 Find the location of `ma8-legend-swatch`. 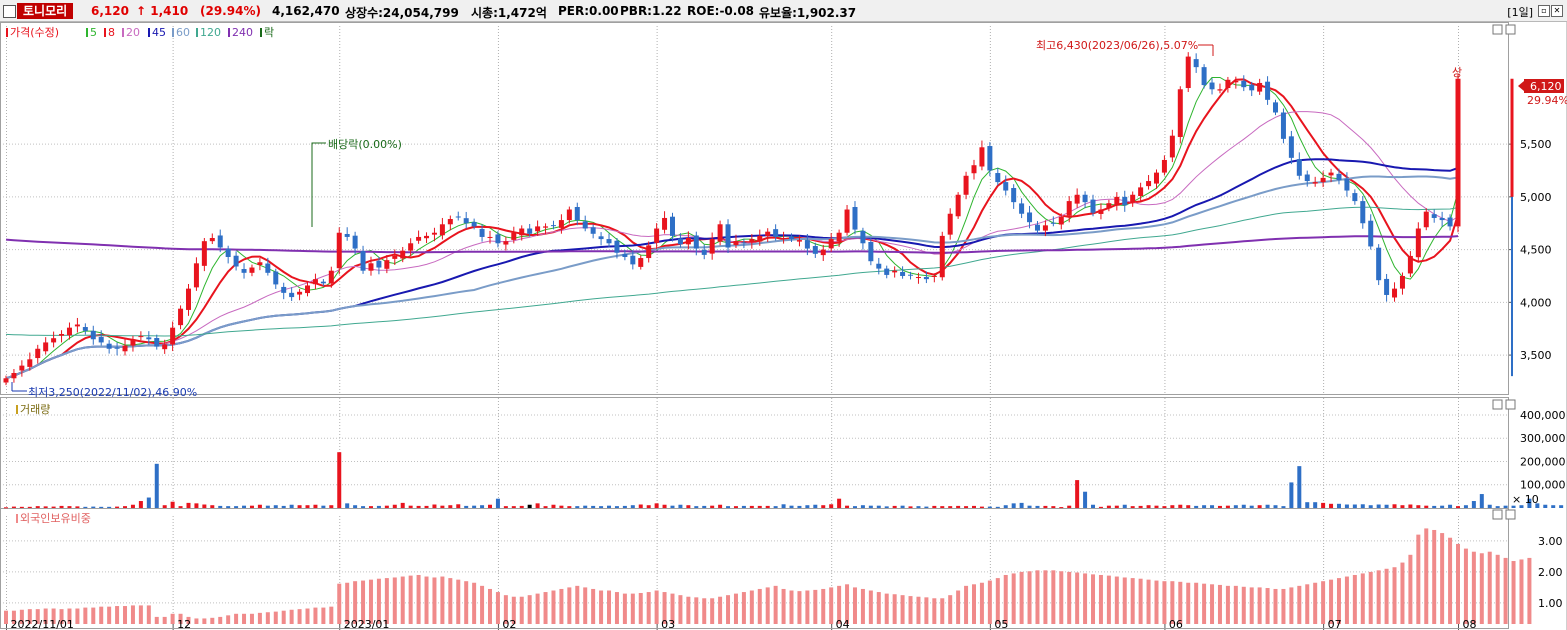

ma8-legend-swatch is located at coordinates (105, 32).